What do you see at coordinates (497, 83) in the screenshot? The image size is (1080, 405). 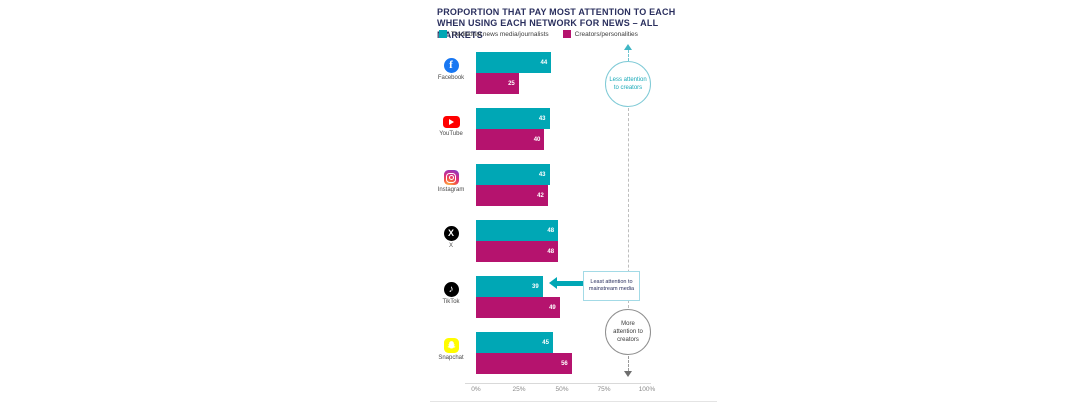 I see `bar-creators: 25` at bounding box center [497, 83].